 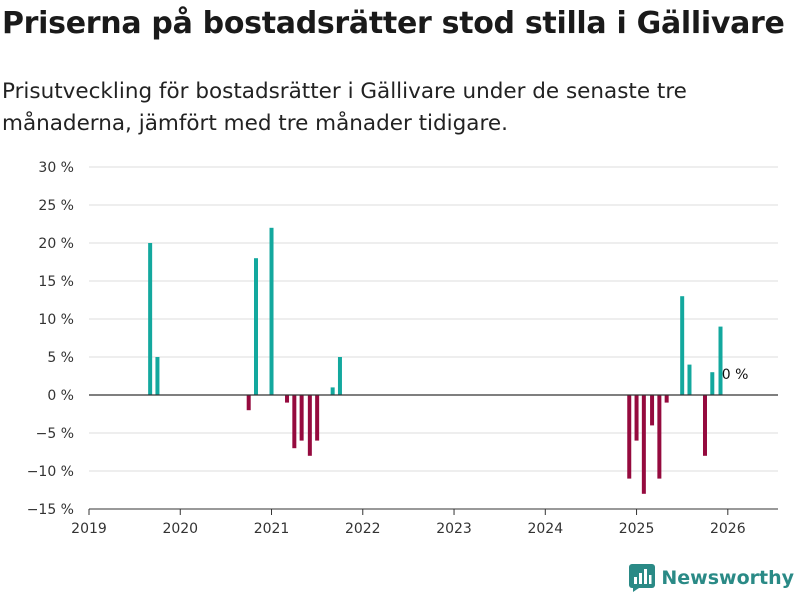 I want to click on x-tick-label: 2024, so click(x=545, y=529).